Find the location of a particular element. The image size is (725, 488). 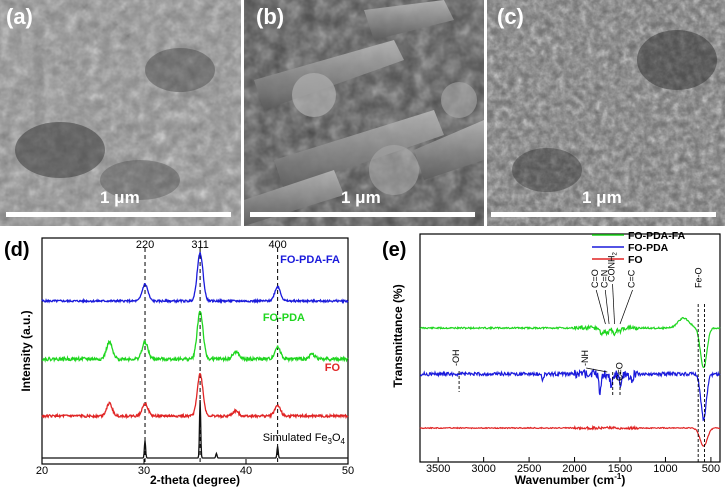

ftir-annotation: CONH2 is located at coordinates (613, 267).